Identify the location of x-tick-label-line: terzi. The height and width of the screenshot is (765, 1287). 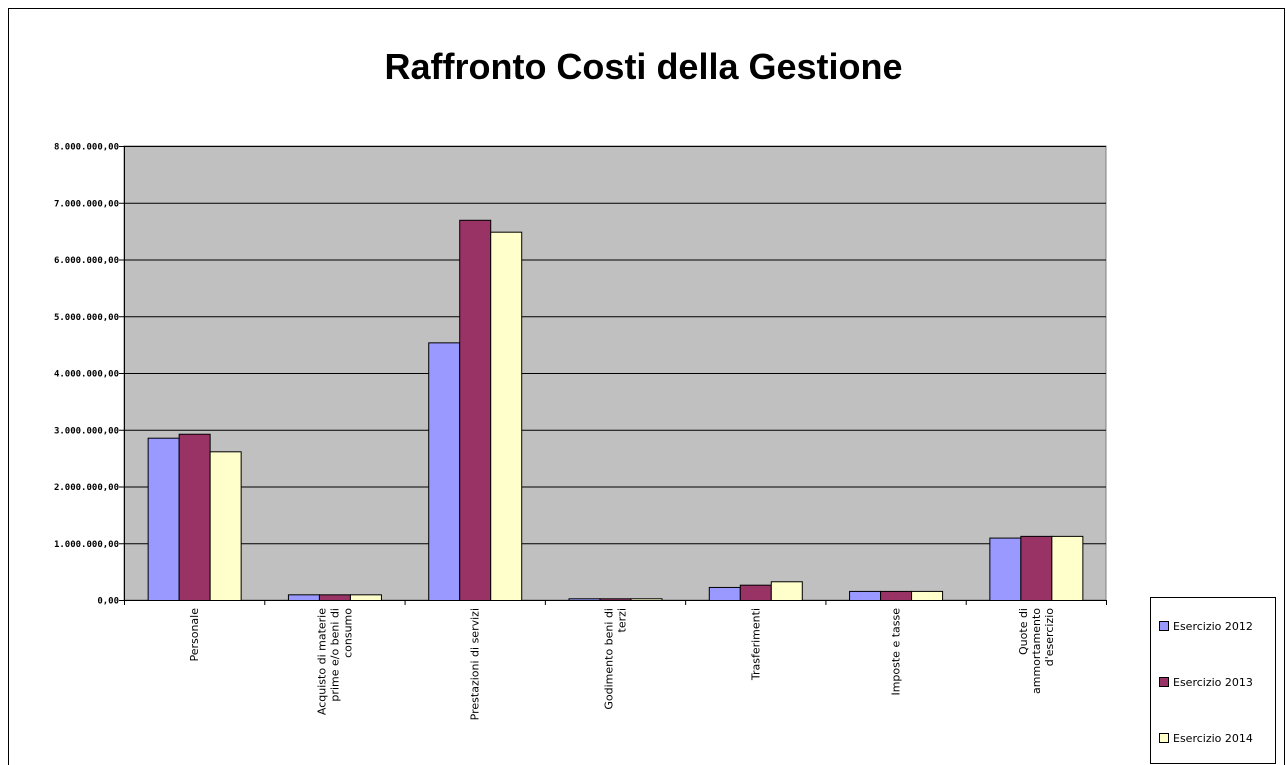
(622, 620).